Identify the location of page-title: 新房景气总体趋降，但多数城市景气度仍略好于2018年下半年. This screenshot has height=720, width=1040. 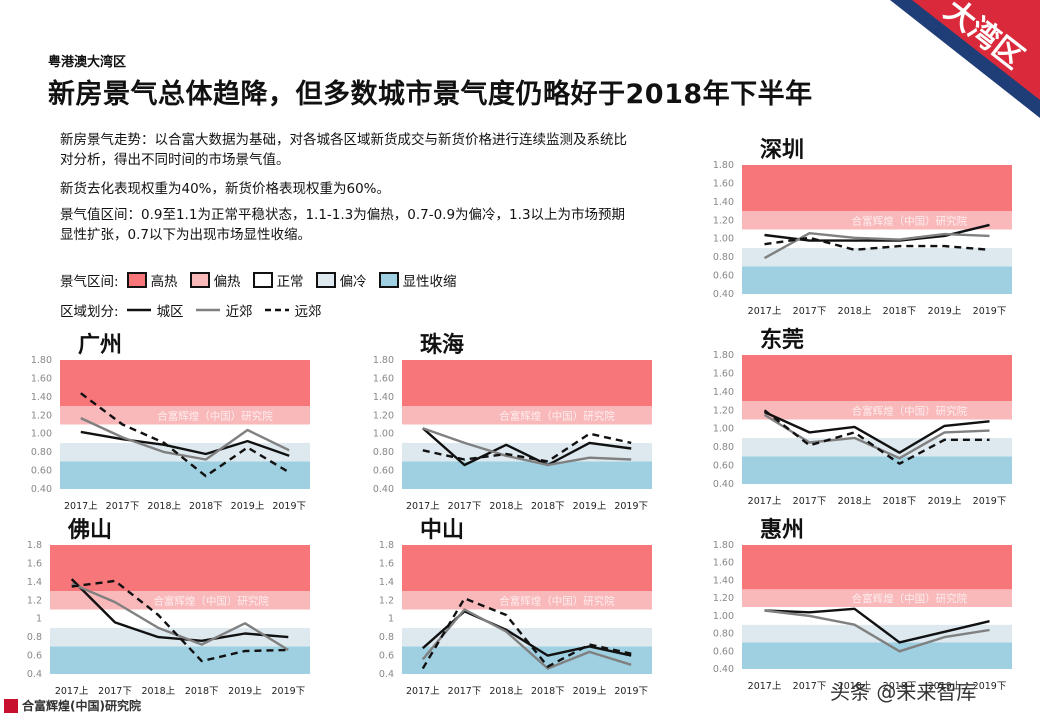
(430, 94).